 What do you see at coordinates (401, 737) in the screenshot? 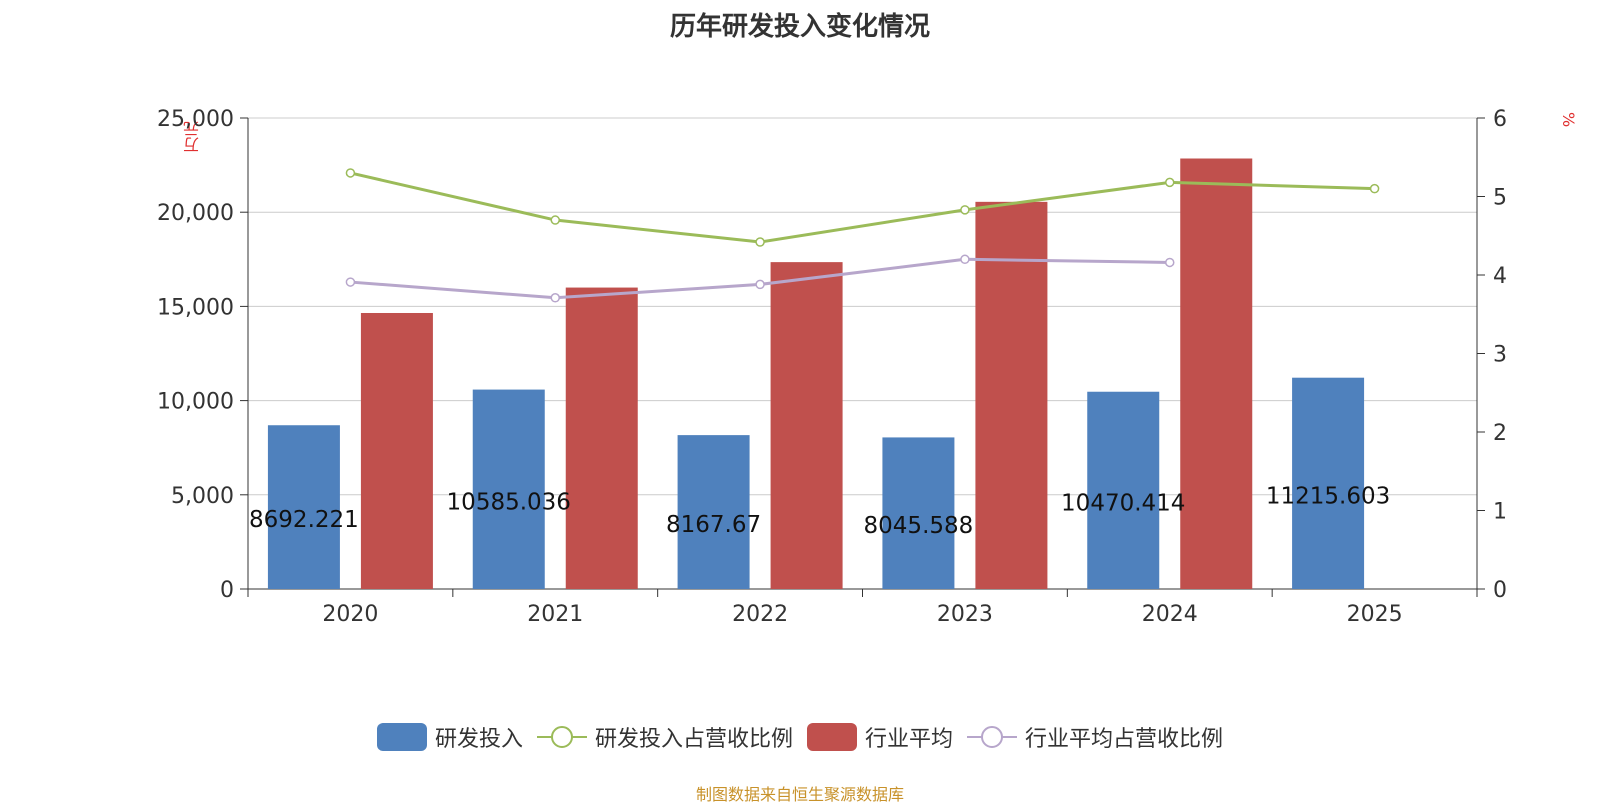
I see `legend-swatch-rd` at bounding box center [401, 737].